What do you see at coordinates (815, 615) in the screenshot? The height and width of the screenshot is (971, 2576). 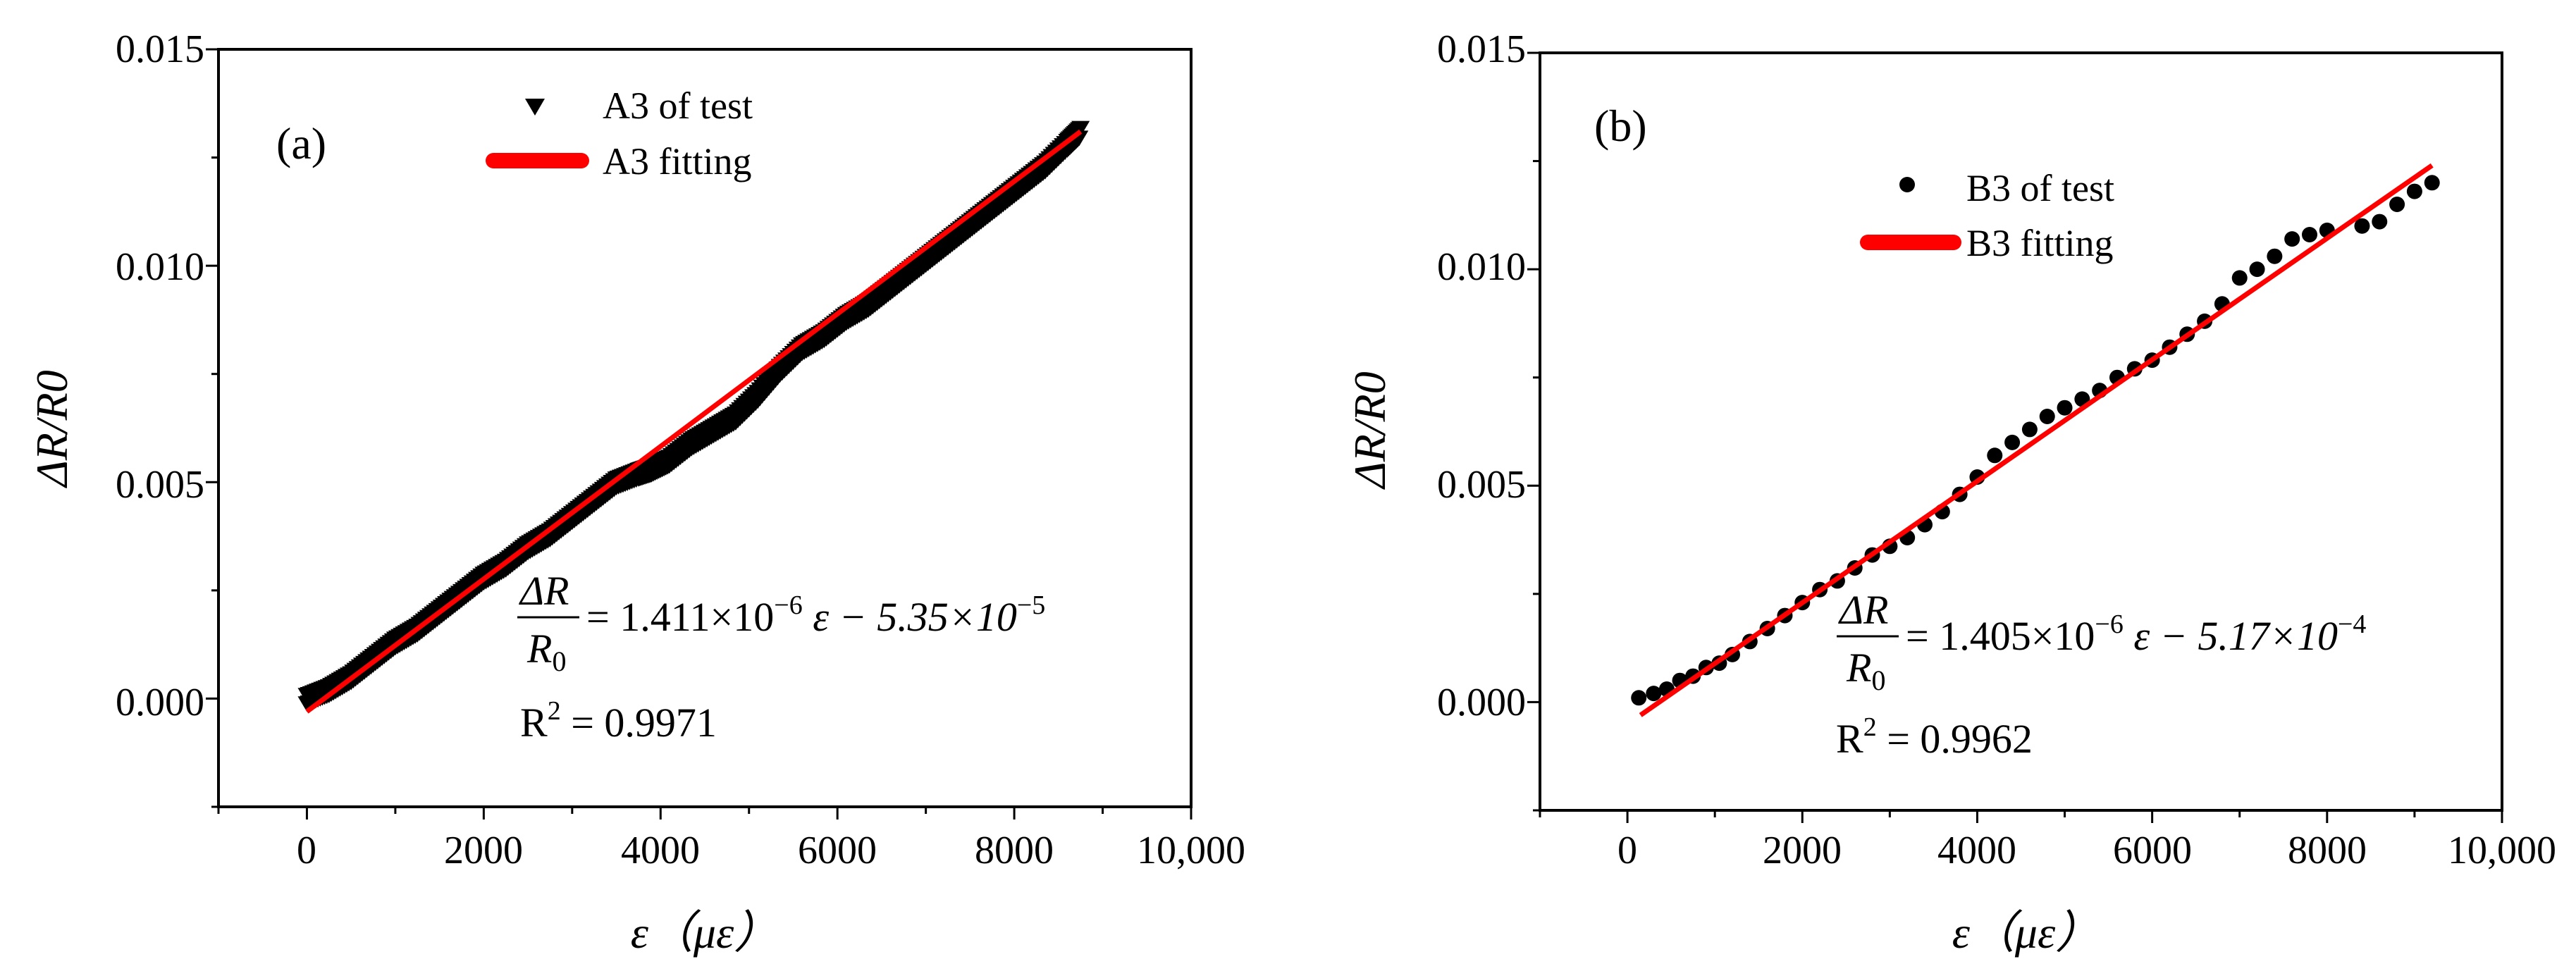 I see `eq-rhs: = 1.411×10−6 ε − 5.35×10−5` at bounding box center [815, 615].